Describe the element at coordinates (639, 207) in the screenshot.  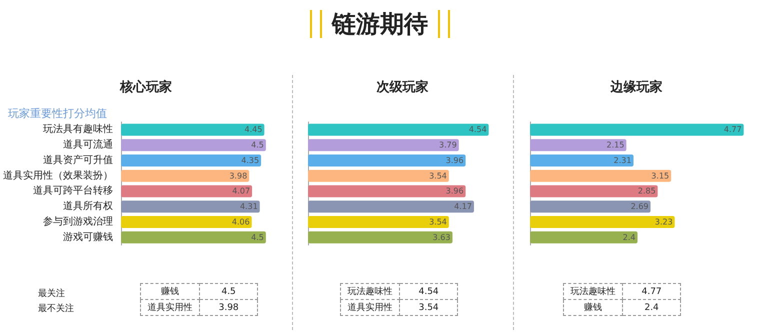
I see `data-label: 2.69` at that location.